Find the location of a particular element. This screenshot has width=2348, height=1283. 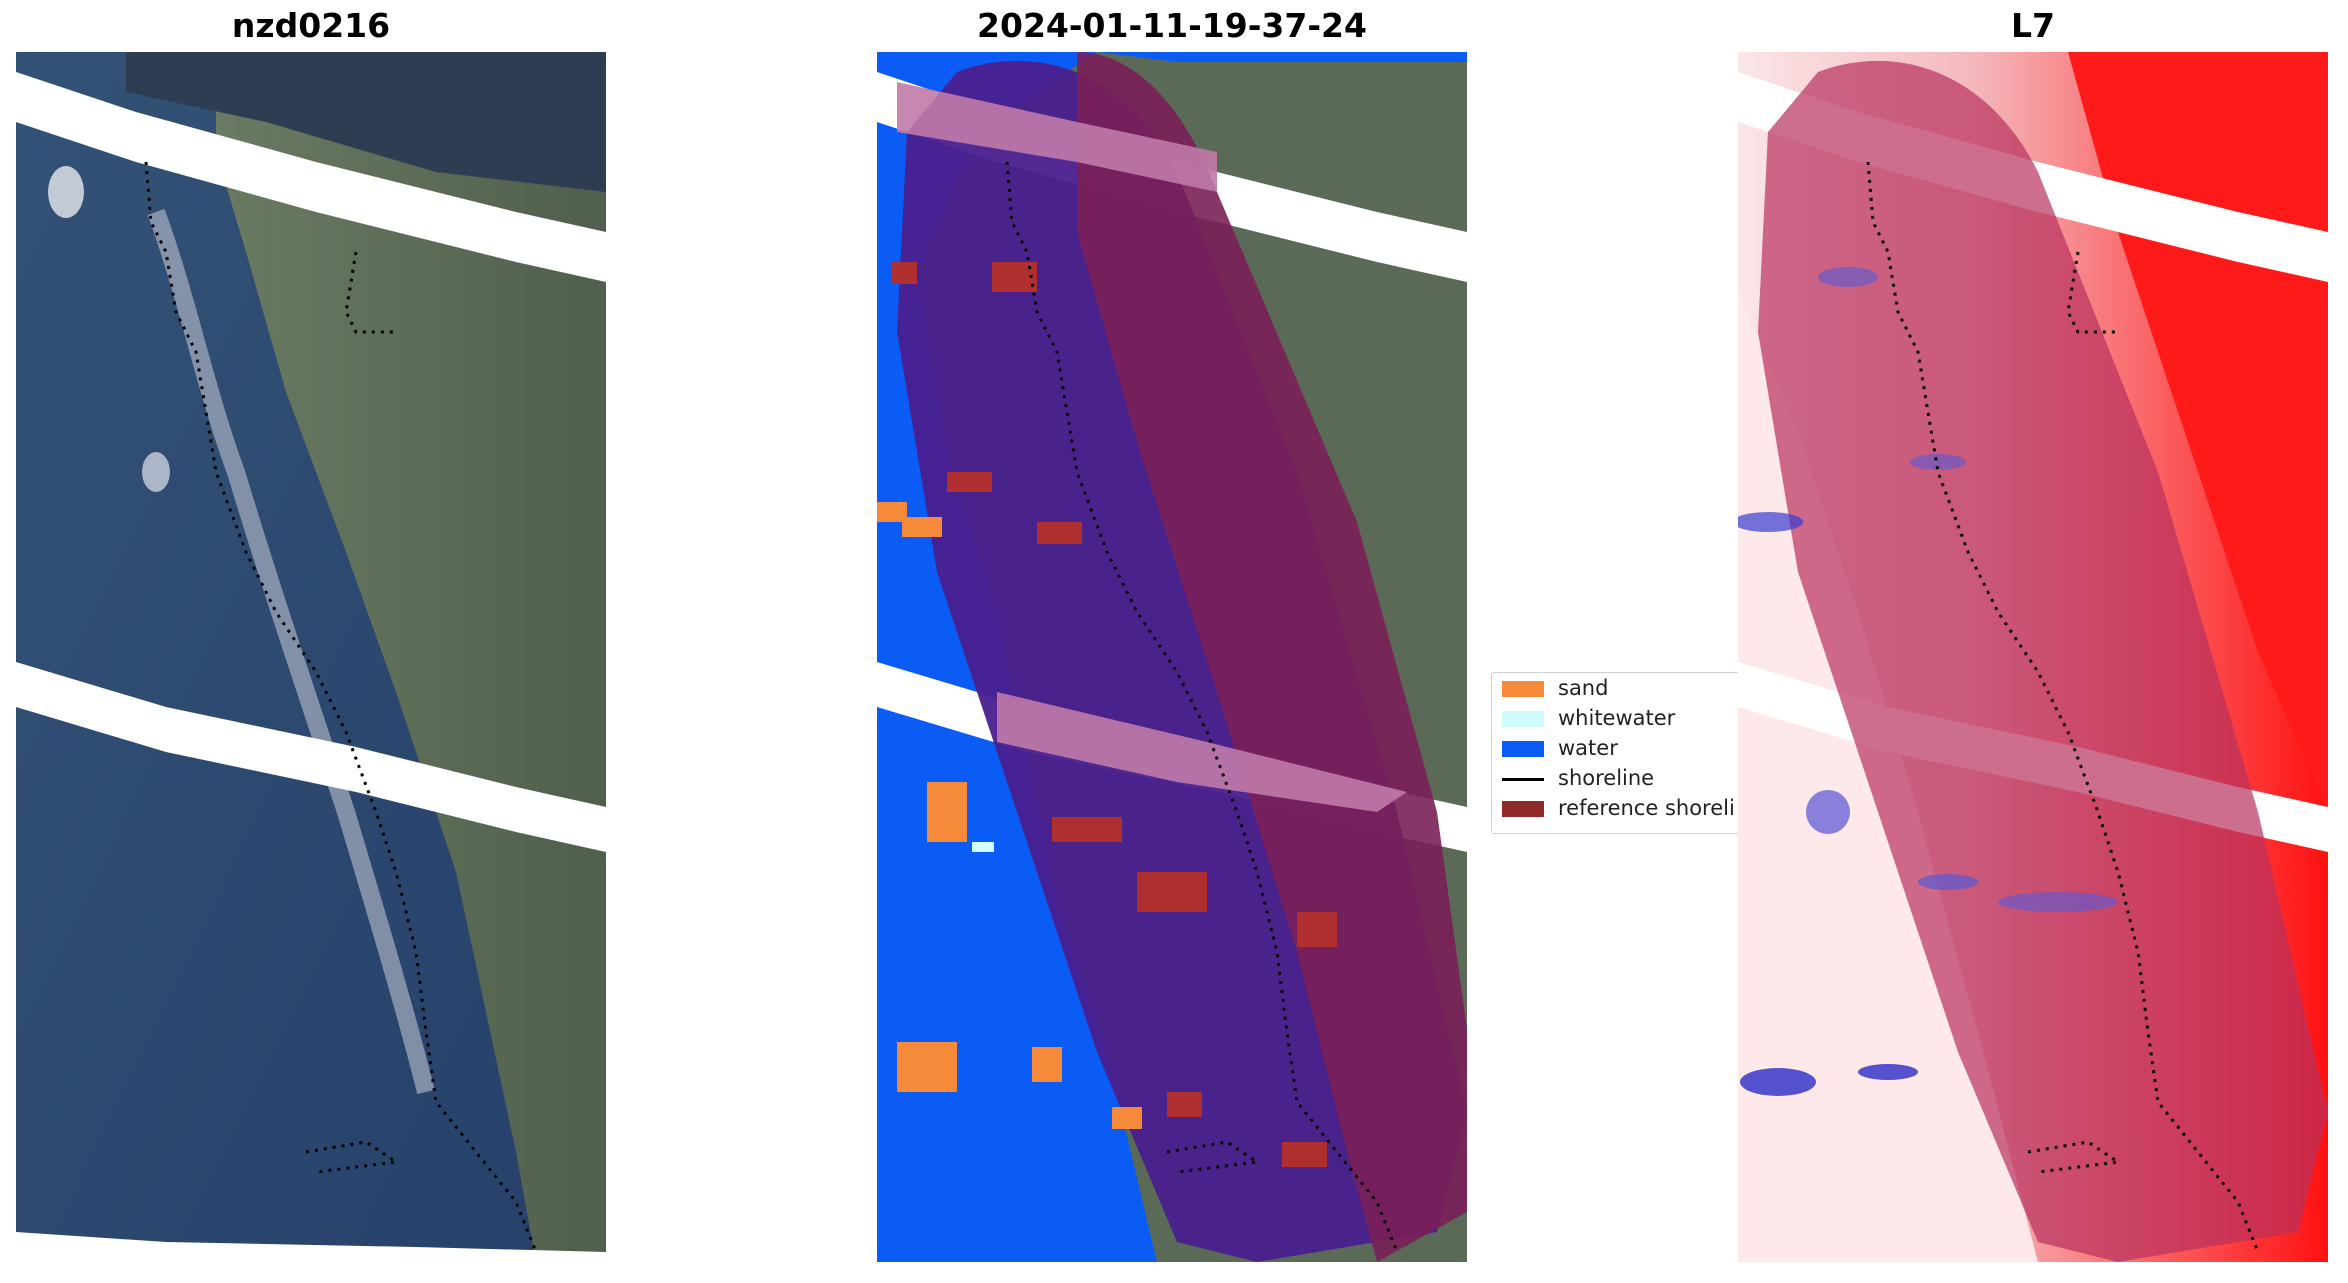

legend-item-reference: reference shoreli is located at coordinates (1664, 808).